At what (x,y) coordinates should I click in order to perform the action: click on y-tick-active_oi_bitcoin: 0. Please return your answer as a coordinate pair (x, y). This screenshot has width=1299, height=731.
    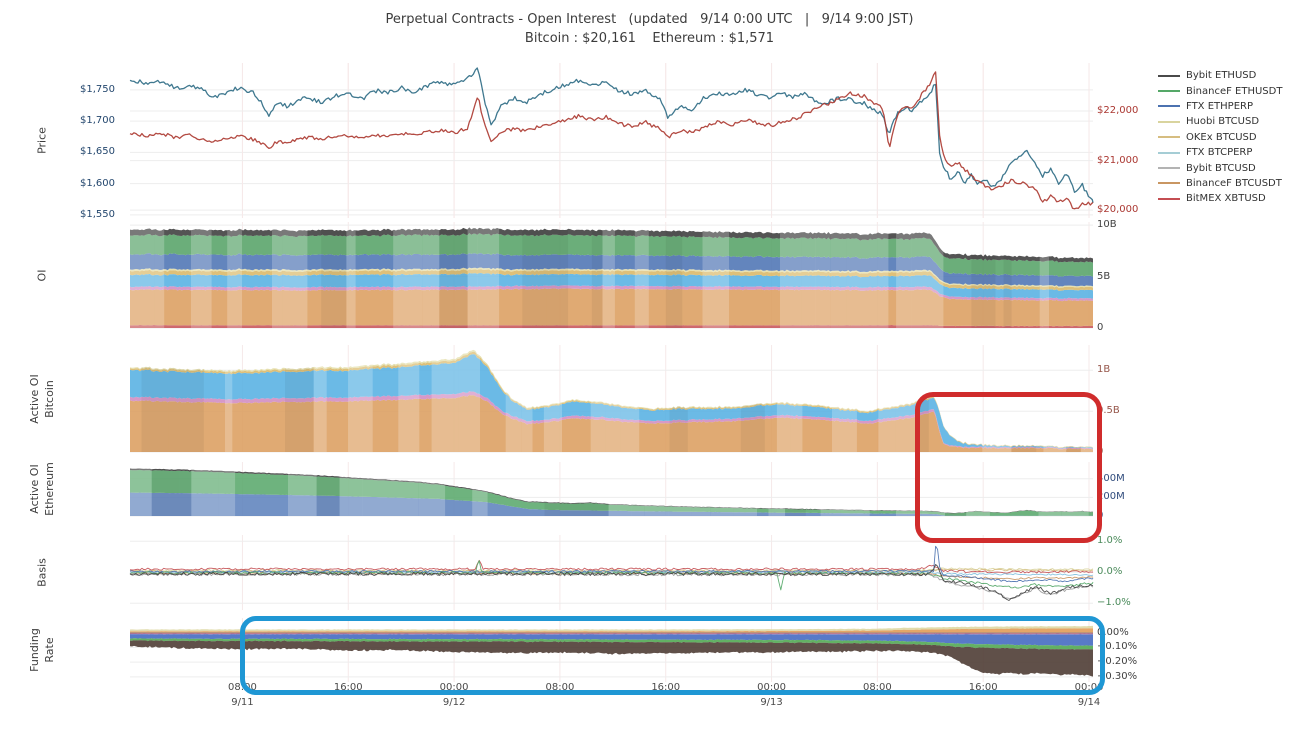
    Looking at the image, I should click on (1100, 451).